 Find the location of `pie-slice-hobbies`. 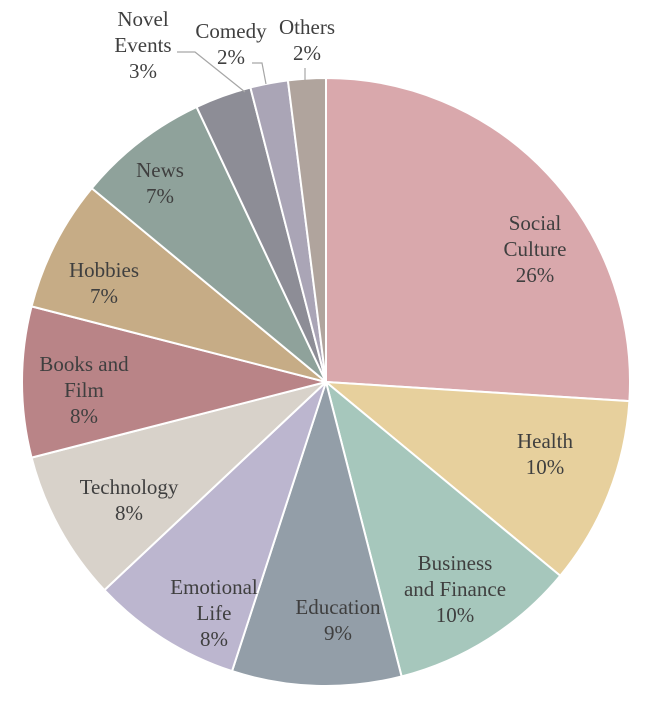

pie-slice-hobbies is located at coordinates (178, 284).